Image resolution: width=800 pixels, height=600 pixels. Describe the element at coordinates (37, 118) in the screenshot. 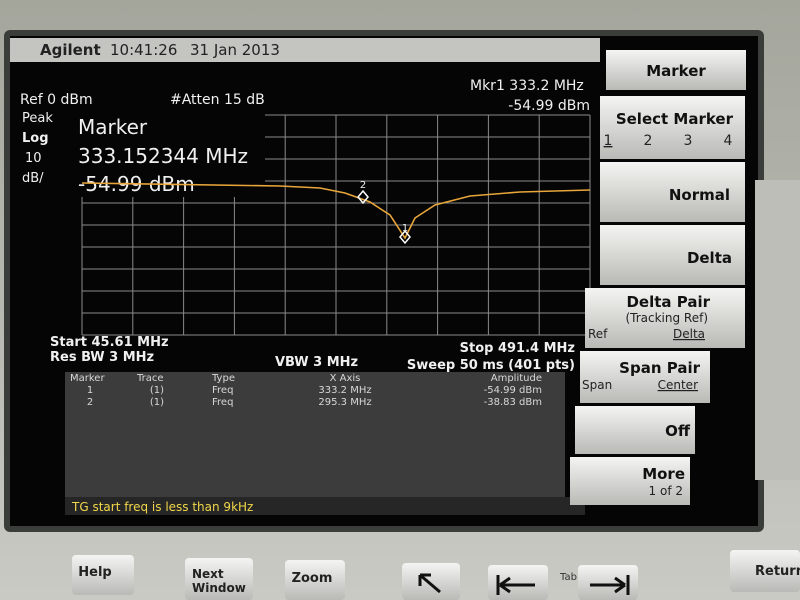

I see `detector: Peak` at that location.